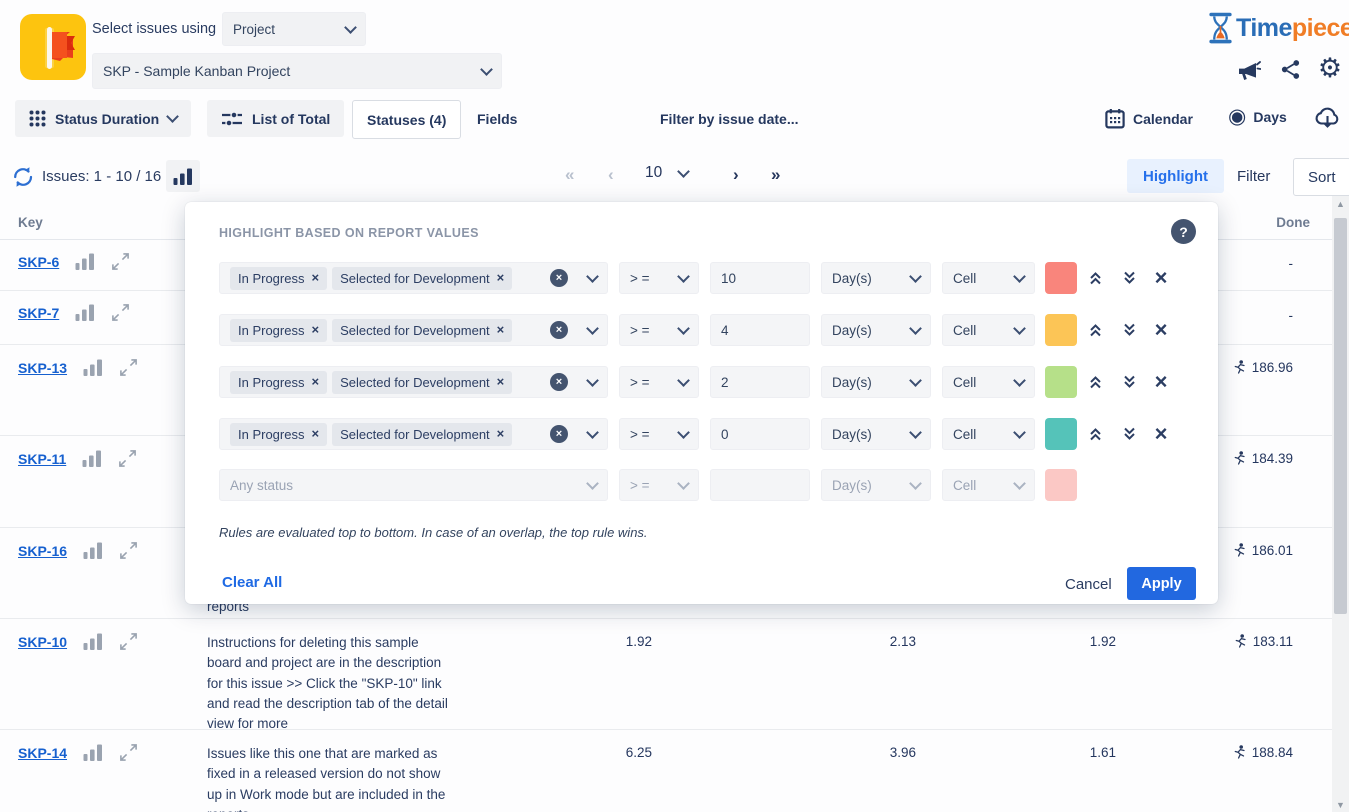 Image resolution: width=1349 pixels, height=812 pixels. I want to click on threshold-input, so click(760, 485).